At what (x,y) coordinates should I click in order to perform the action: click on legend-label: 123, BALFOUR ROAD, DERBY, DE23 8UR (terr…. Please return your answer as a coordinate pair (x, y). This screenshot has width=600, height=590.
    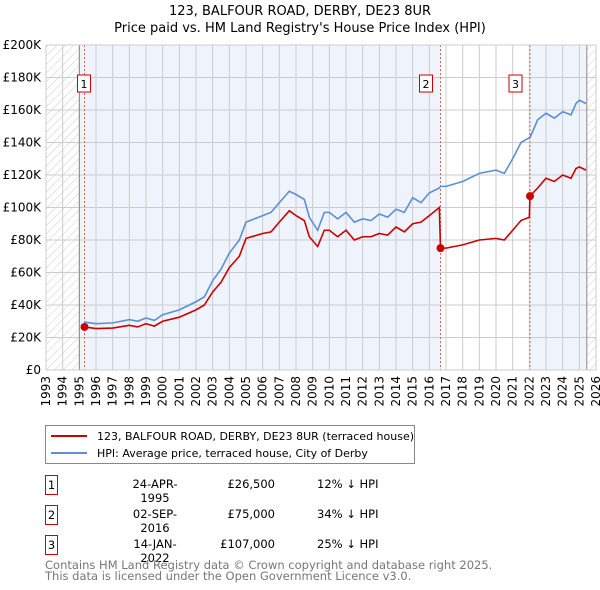
    Looking at the image, I should click on (256, 436).